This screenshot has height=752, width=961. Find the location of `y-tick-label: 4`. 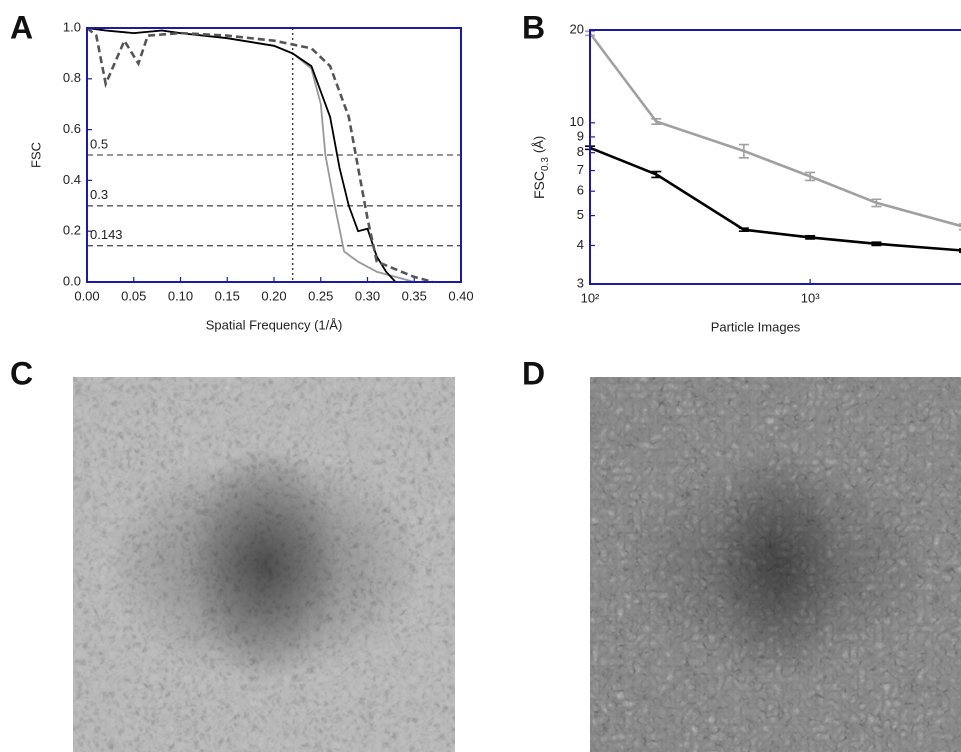

y-tick-label: 4 is located at coordinates (580, 244).